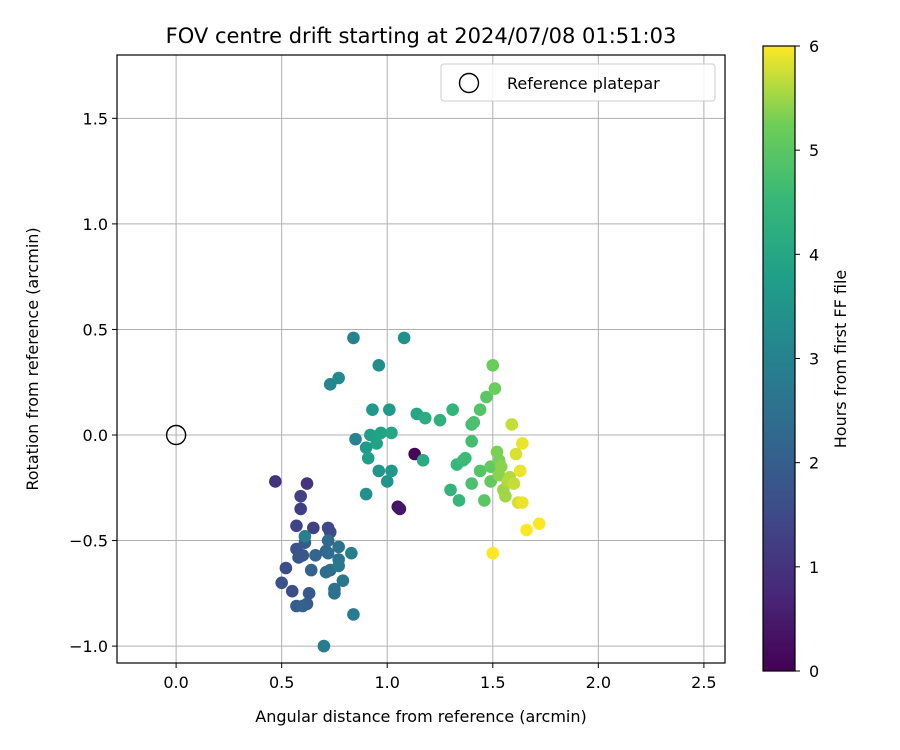  What do you see at coordinates (420, 716) in the screenshot?
I see `x-axis-label: Angular distance from reference (arcmin)` at bounding box center [420, 716].